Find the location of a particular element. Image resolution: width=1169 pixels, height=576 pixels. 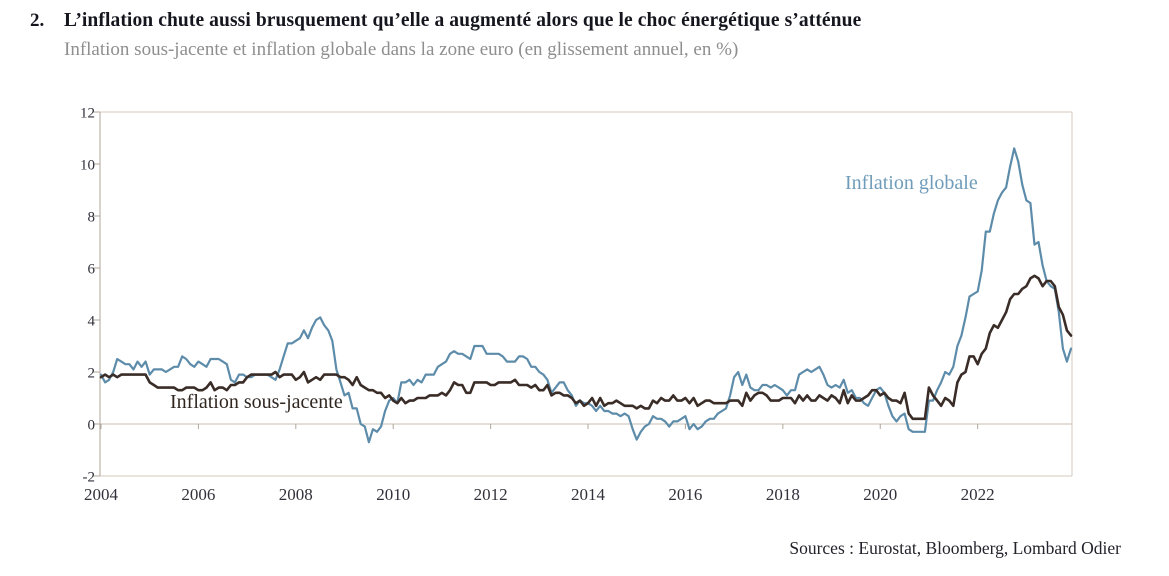

x-axis-tick-label: 2020 is located at coordinates (880, 494).